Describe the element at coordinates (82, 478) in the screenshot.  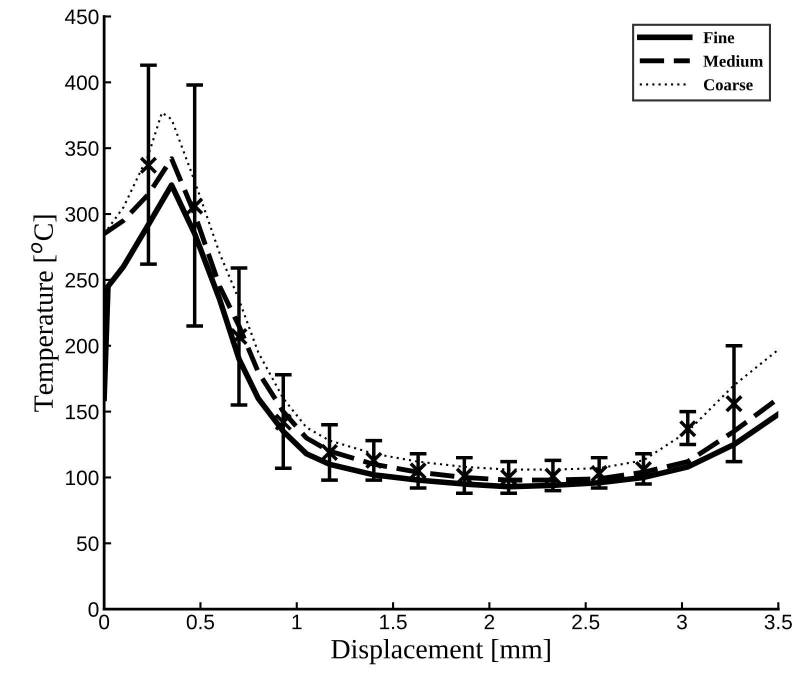
I see `y-tick-label: 100` at that location.